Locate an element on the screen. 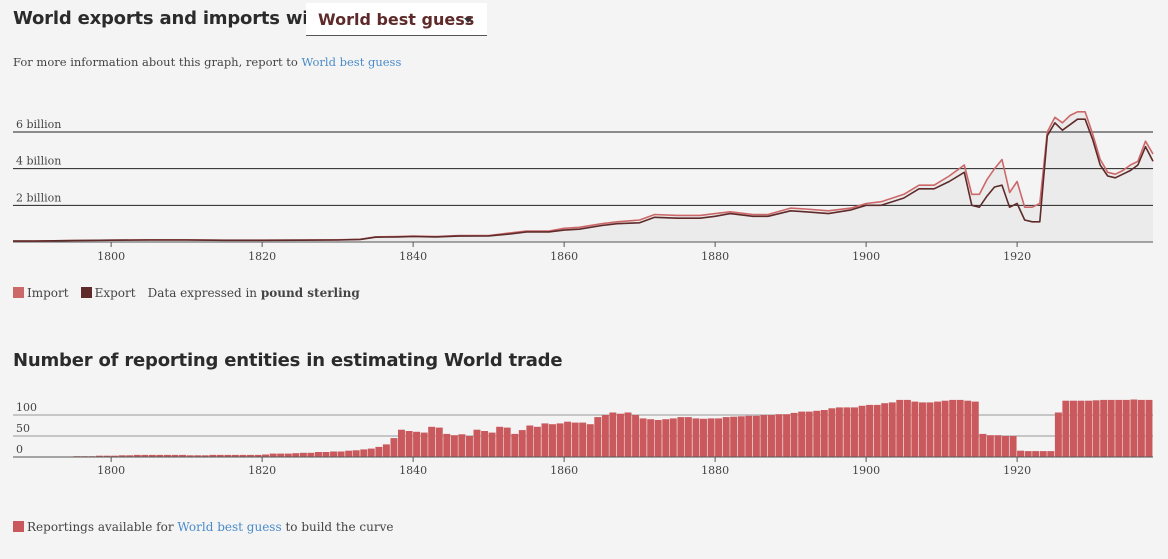  export-swatch is located at coordinates (86, 292).